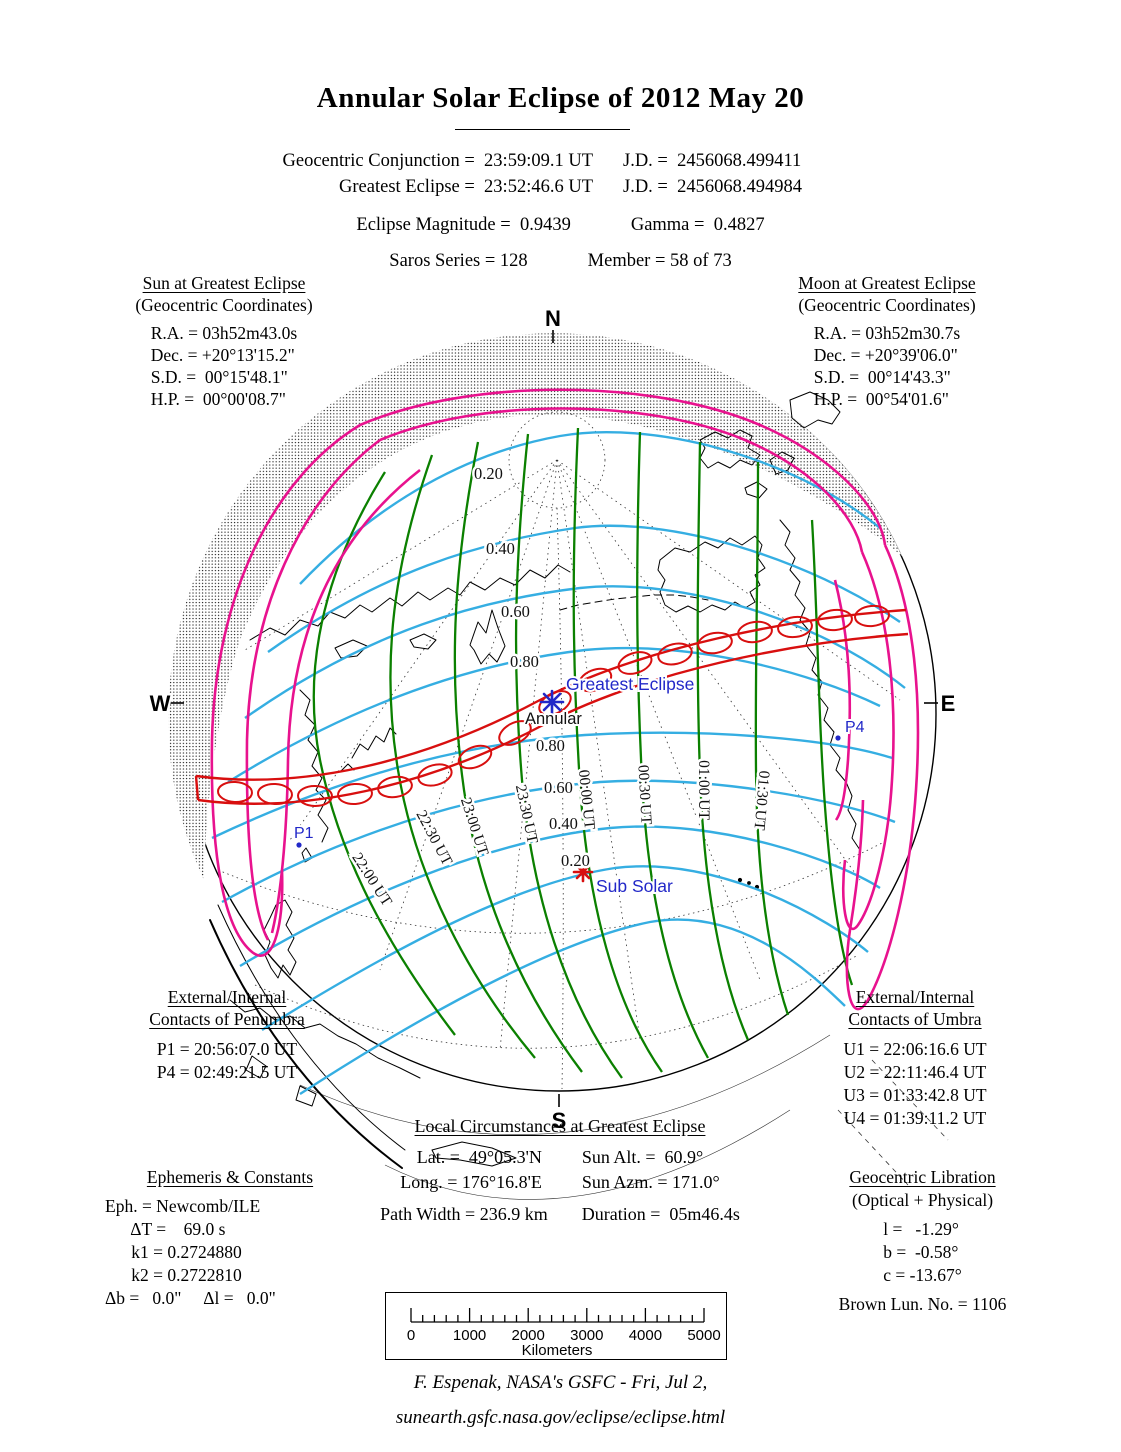 This screenshot has width=1121, height=1452. What do you see at coordinates (479, 1157) in the screenshot?
I see `local-lat: Lat. = 49°05.3'N` at bounding box center [479, 1157].